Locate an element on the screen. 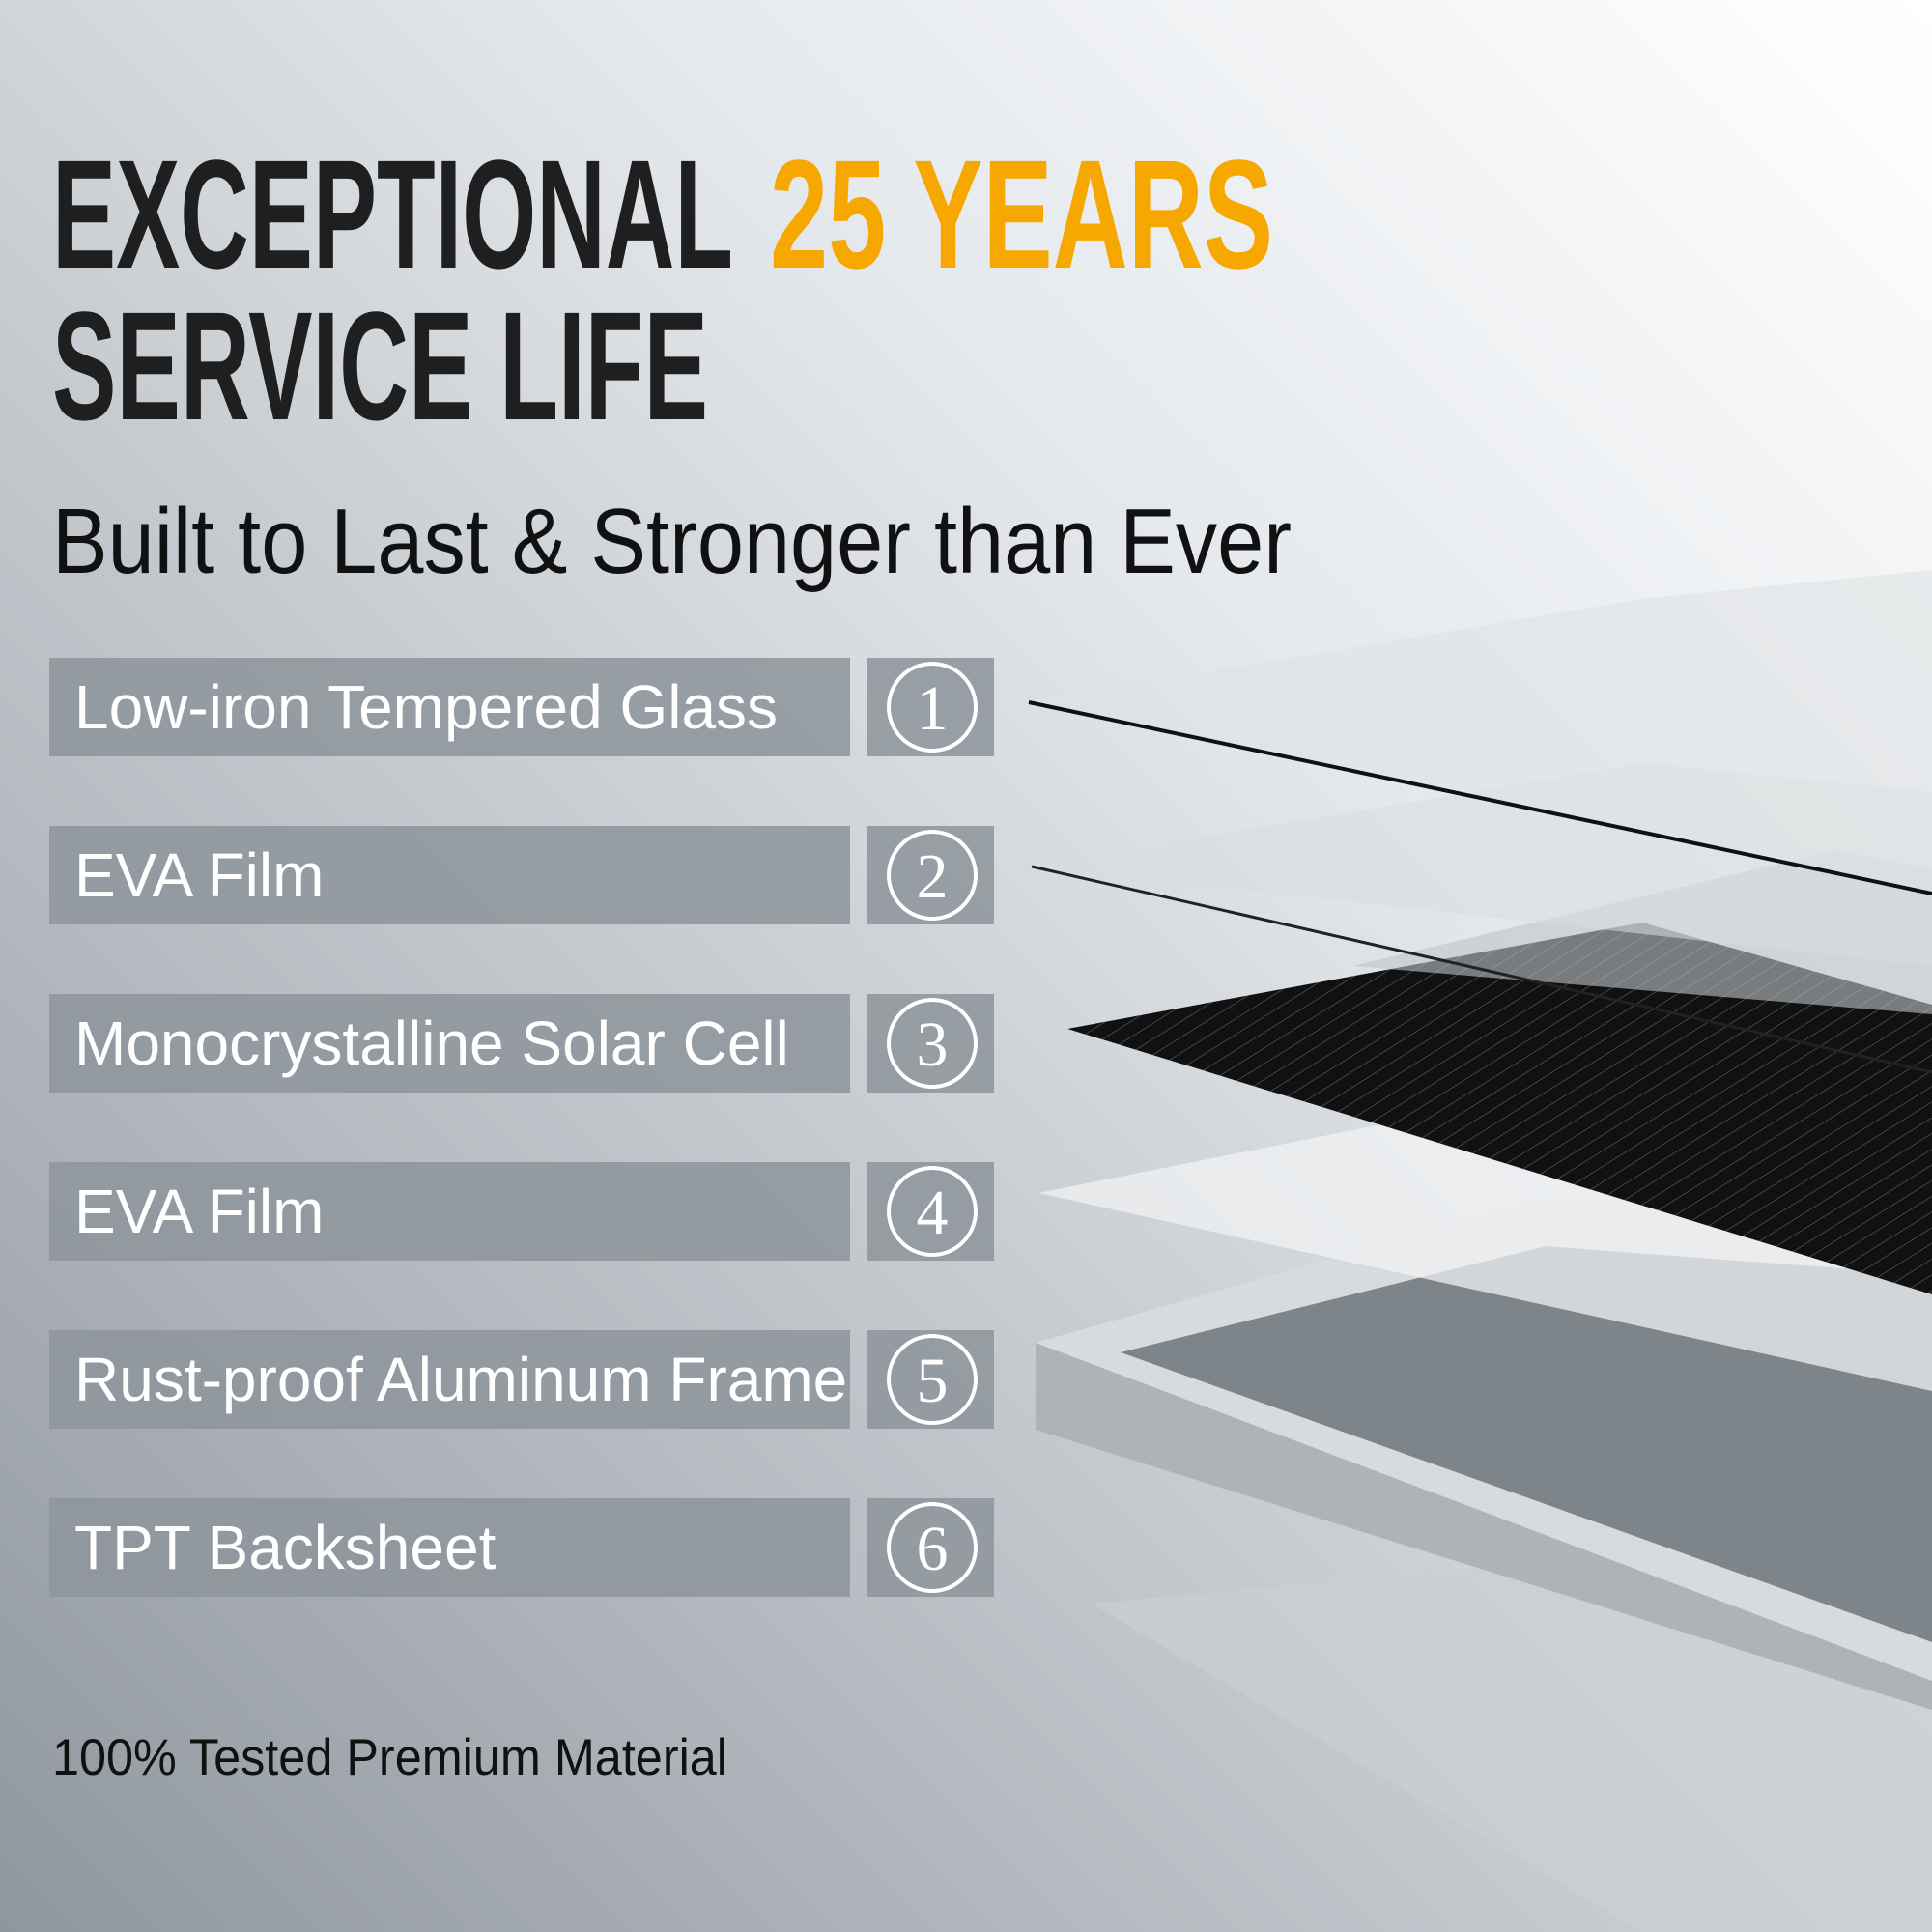 Image resolution: width=1932 pixels, height=1932 pixels. layer-label: Low-iron Tempered Glass is located at coordinates (426, 707).